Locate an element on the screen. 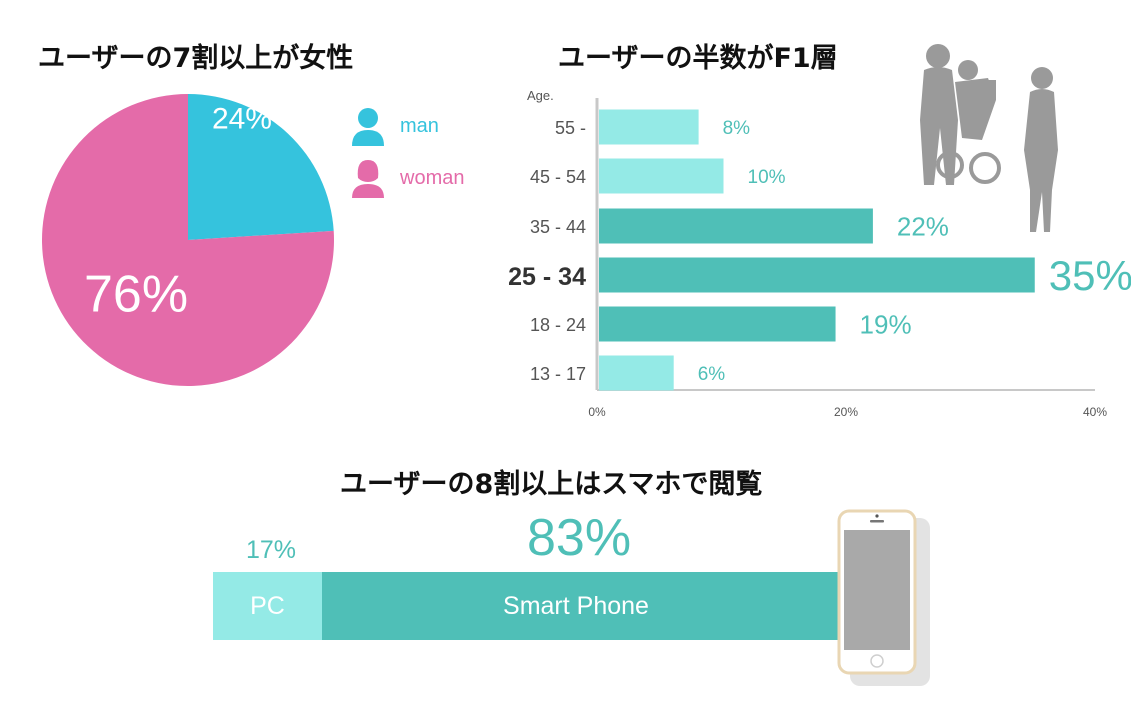  legend-man: man is located at coordinates (394, 126).